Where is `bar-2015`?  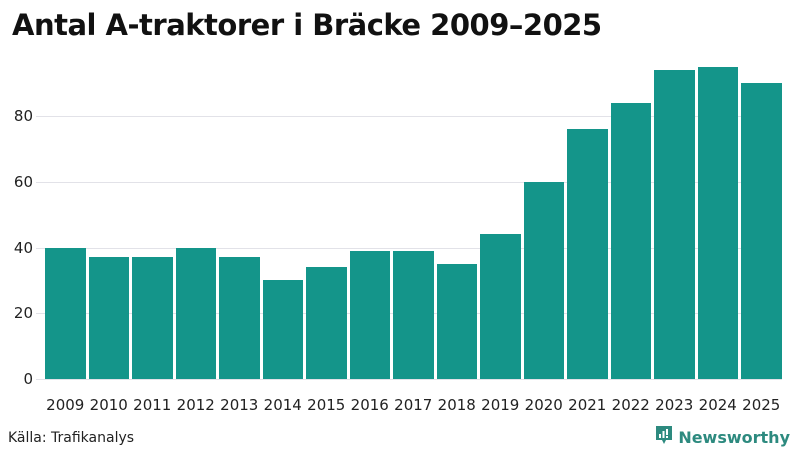
bar-2015 is located at coordinates (326, 323).